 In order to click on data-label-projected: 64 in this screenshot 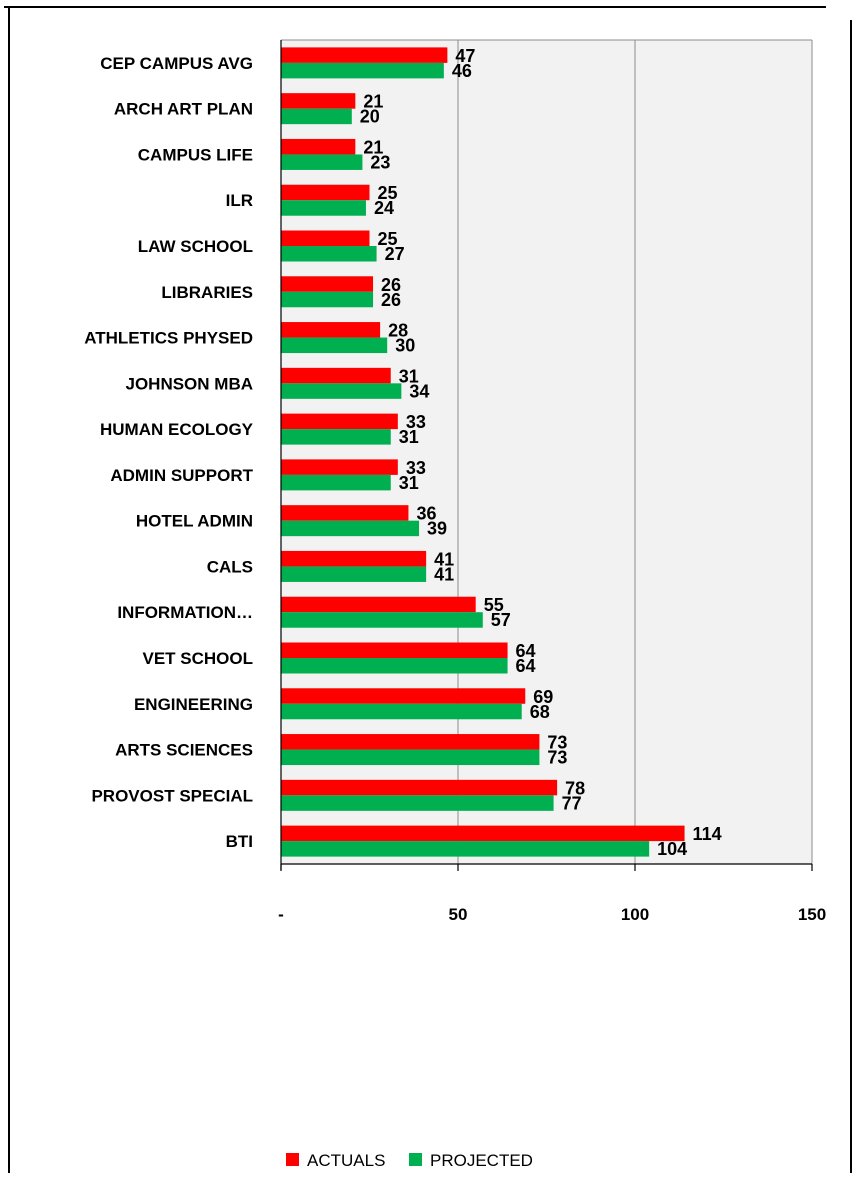, I will do `click(526, 666)`.